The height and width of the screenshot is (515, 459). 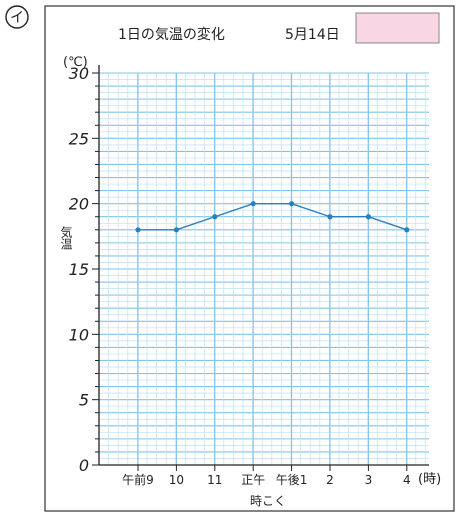 What do you see at coordinates (214, 480) in the screenshot?
I see `x-tick-label: 11` at bounding box center [214, 480].